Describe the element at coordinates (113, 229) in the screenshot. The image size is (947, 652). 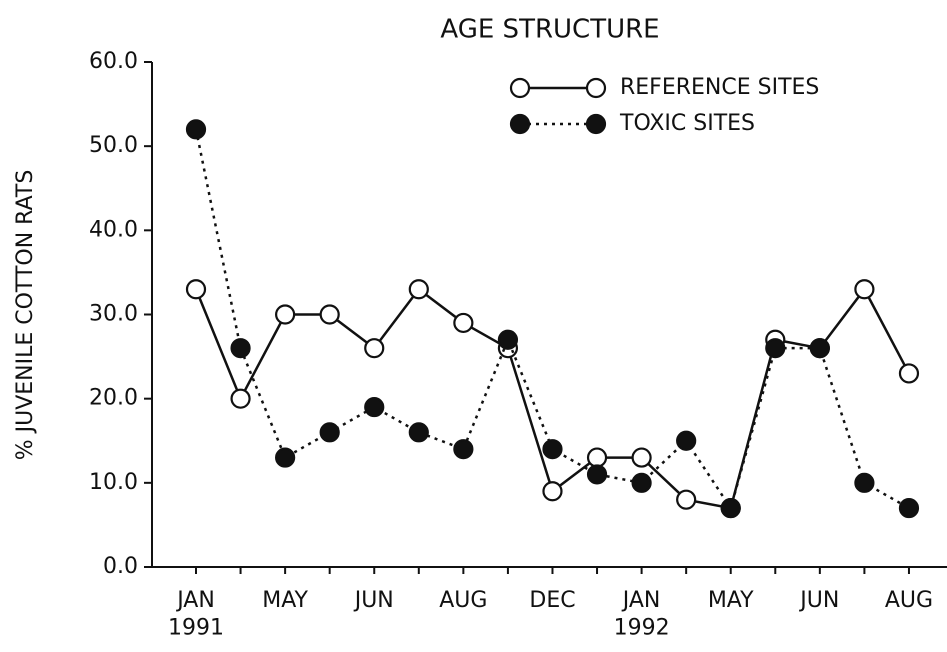
I see `y-tick-label: 40.0` at that location.